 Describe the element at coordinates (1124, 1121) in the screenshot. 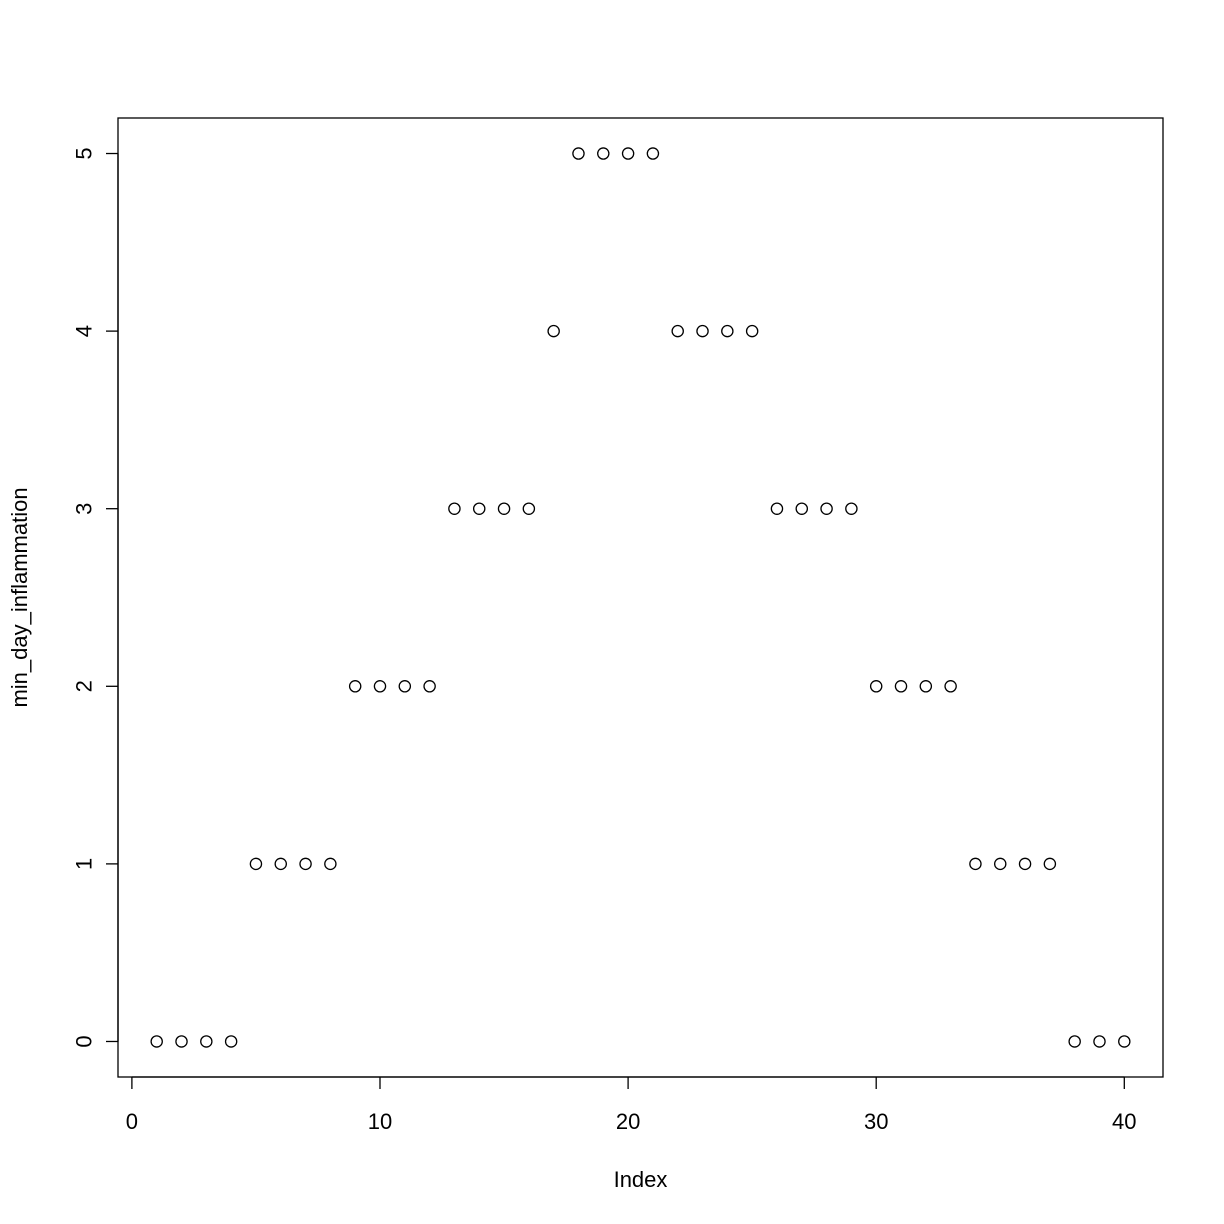

I see `x-tick-label: 40` at that location.